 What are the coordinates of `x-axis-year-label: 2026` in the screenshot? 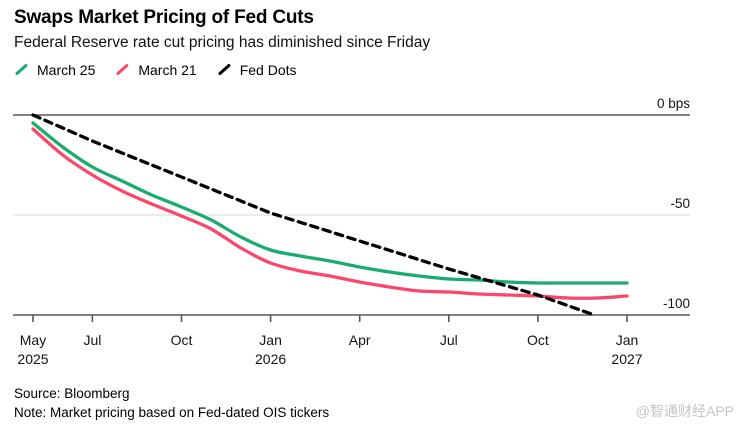 It's located at (270, 359).